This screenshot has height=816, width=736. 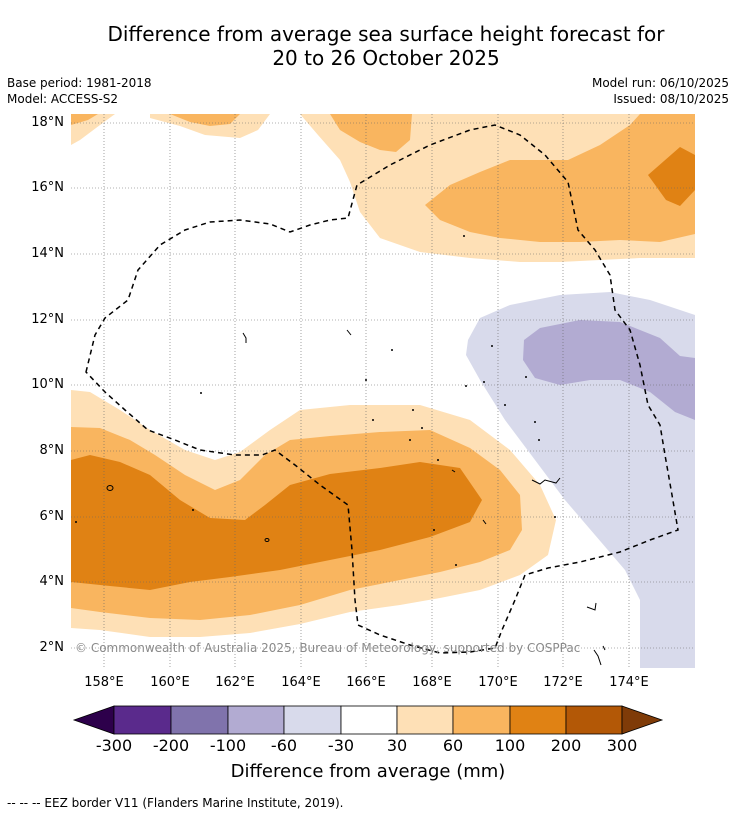 What do you see at coordinates (170, 682) in the screenshot?
I see `lon-label-160e: 160°E` at bounding box center [170, 682].